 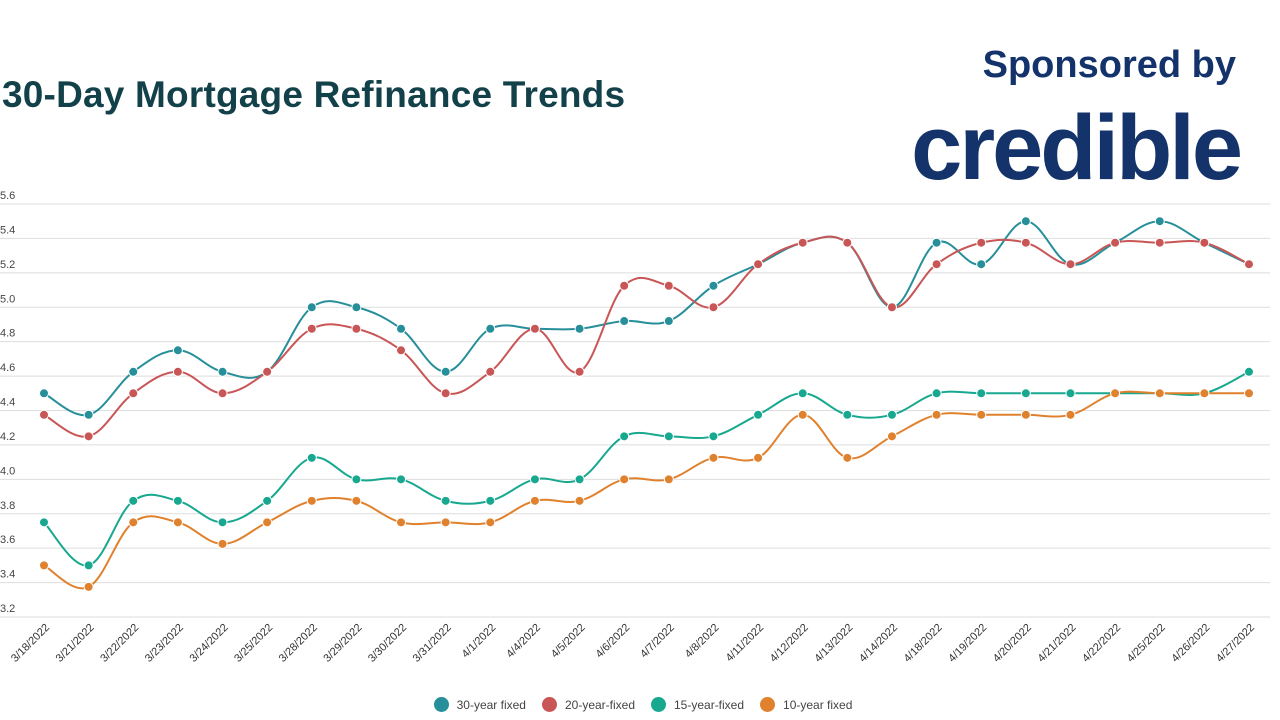 I want to click on y-tick-label: 3.4, so click(x=7, y=575).